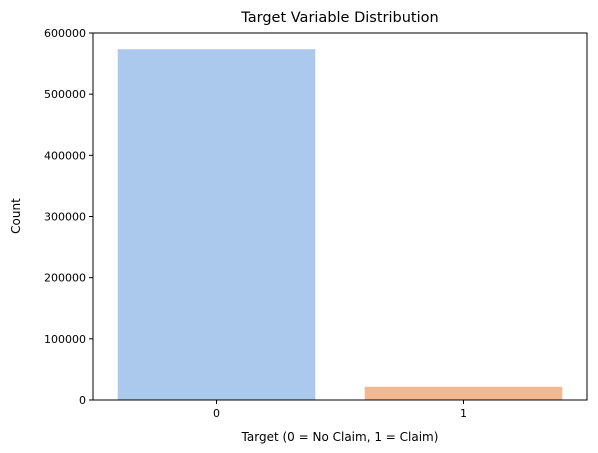 This screenshot has width=598, height=453. I want to click on y-tick-label: 600000, so click(65, 33).